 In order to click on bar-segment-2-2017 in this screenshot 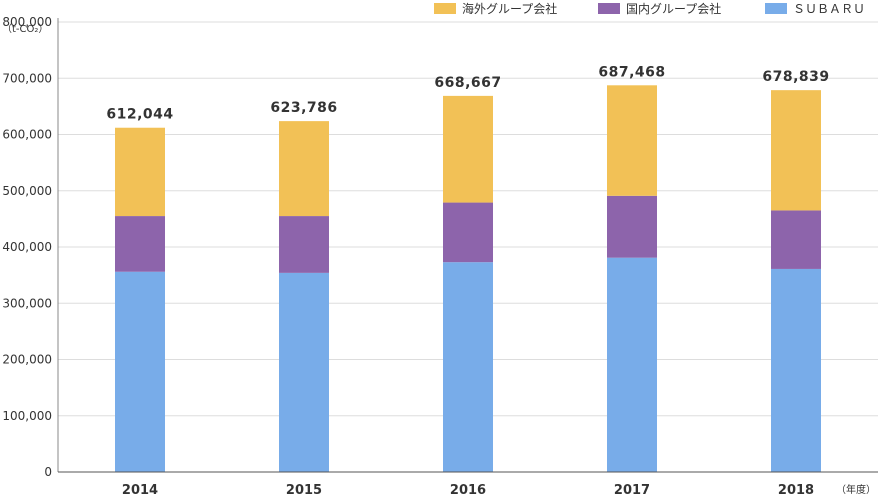, I will do `click(632, 226)`.